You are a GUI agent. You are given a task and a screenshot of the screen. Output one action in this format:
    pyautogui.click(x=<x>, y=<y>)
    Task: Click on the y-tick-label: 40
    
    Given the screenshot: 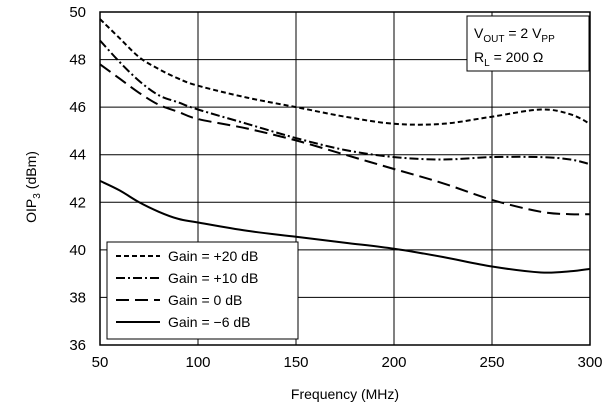 What is the action you would take?
    pyautogui.click(x=77, y=250)
    